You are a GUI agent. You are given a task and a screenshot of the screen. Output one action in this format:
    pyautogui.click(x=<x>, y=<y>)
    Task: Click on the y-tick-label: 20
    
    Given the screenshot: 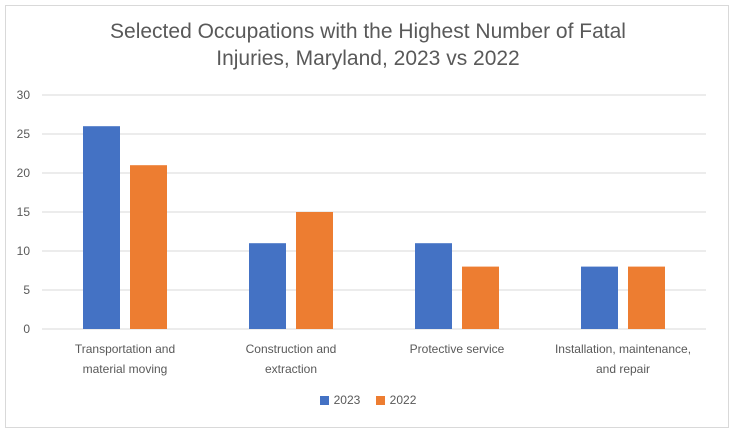 What is the action you would take?
    pyautogui.click(x=24, y=173)
    